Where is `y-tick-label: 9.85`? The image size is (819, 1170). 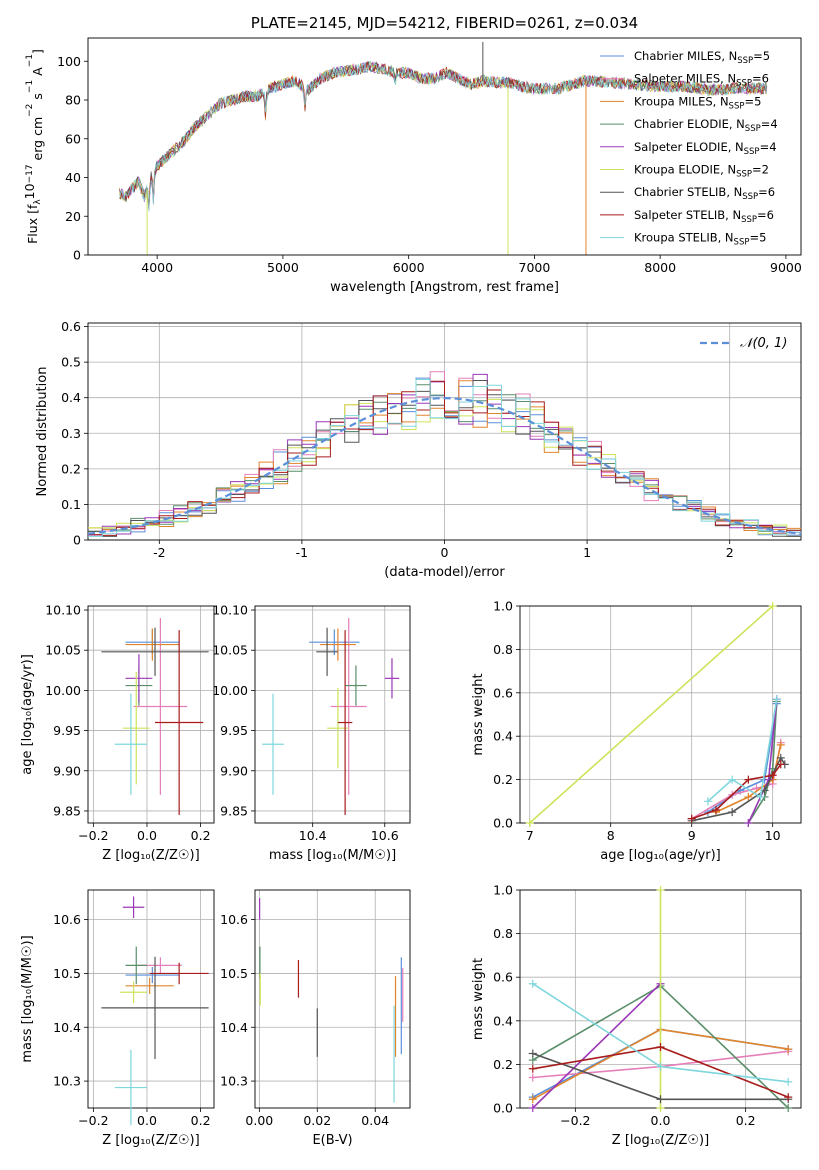
y-tick-label: 9.85 is located at coordinates (234, 810).